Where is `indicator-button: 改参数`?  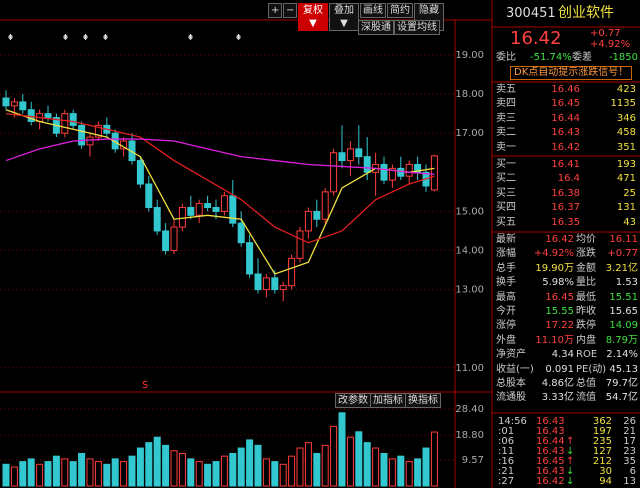 indicator-button: 改参数 is located at coordinates (353, 400).